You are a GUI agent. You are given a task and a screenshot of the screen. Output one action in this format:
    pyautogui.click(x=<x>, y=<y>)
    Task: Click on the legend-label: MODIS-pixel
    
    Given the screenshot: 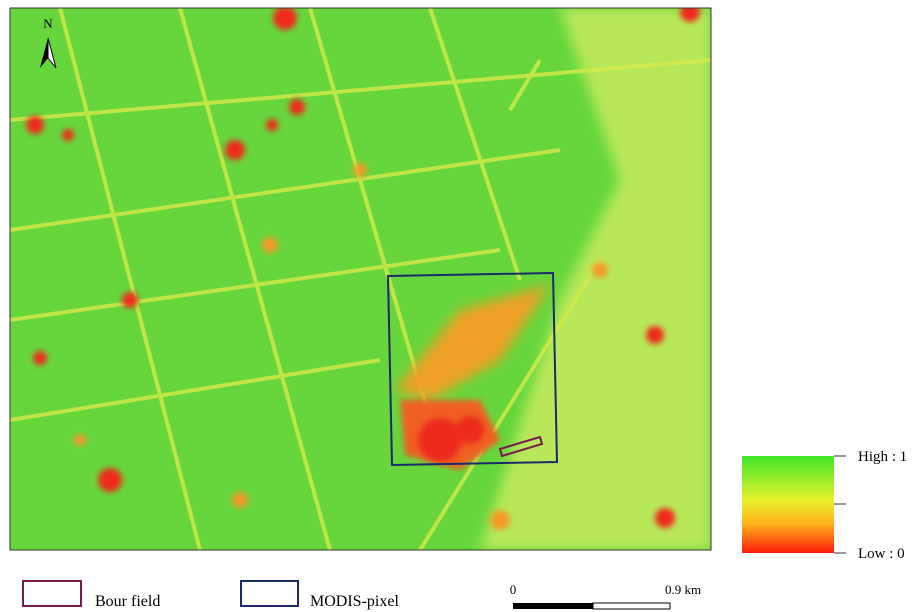 What is the action you would take?
    pyautogui.click(x=354, y=601)
    